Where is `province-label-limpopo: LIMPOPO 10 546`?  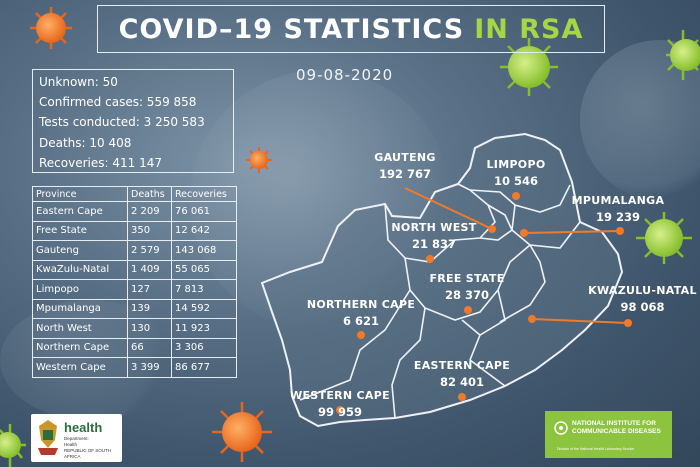 province-label-limpopo: LIMPOPO 10 546 is located at coordinates (516, 173).